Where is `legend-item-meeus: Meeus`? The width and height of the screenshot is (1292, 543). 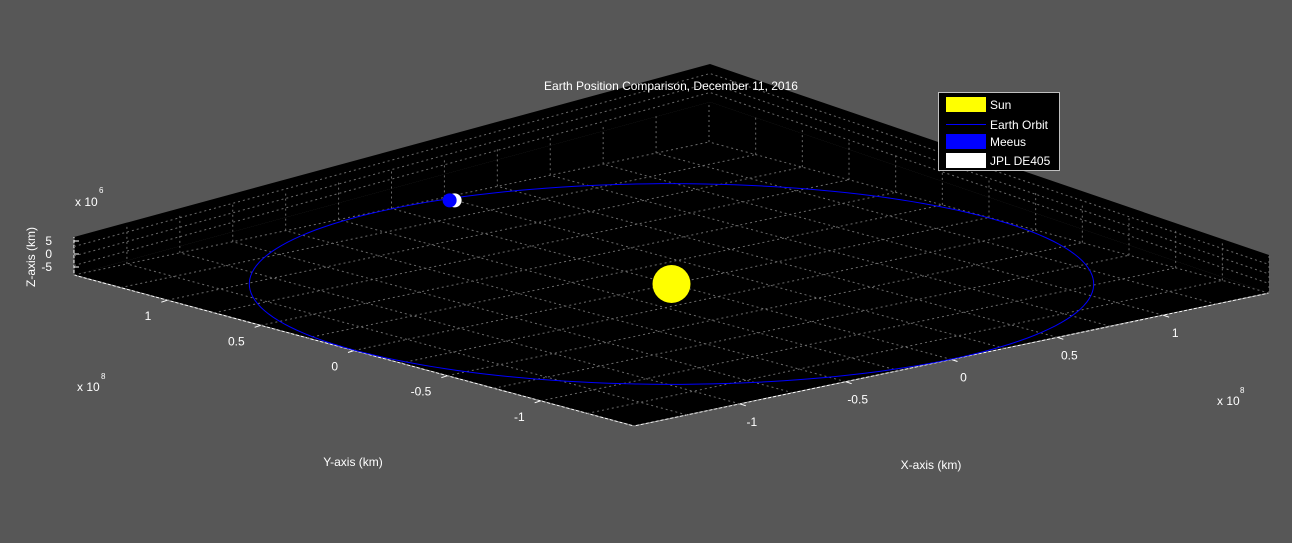
legend-item-meeus: Meeus is located at coordinates (999, 142).